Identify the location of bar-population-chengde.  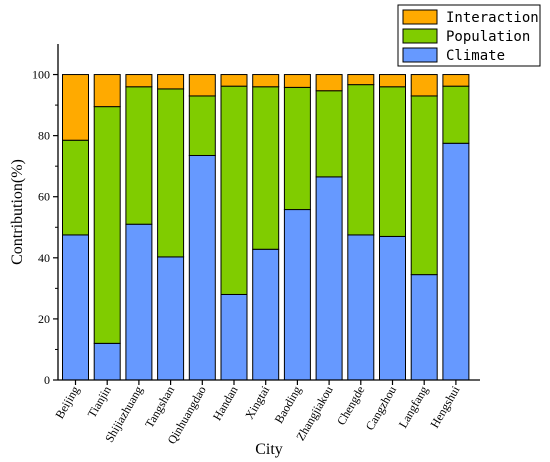
(361, 160).